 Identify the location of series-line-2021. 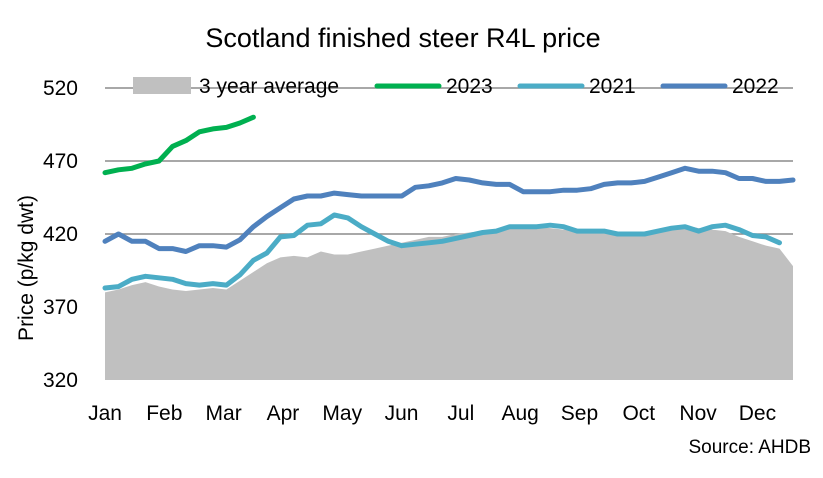
(442, 251).